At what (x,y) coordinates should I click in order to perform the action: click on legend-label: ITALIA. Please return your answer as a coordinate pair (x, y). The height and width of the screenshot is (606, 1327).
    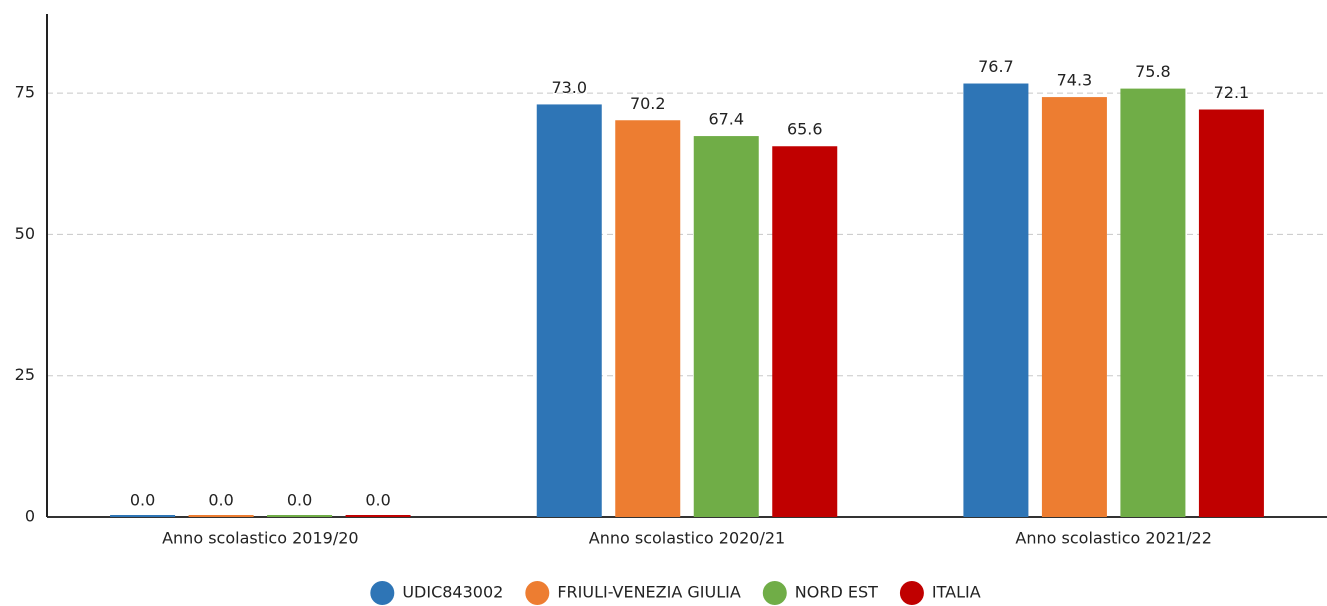
    Looking at the image, I should click on (956, 592).